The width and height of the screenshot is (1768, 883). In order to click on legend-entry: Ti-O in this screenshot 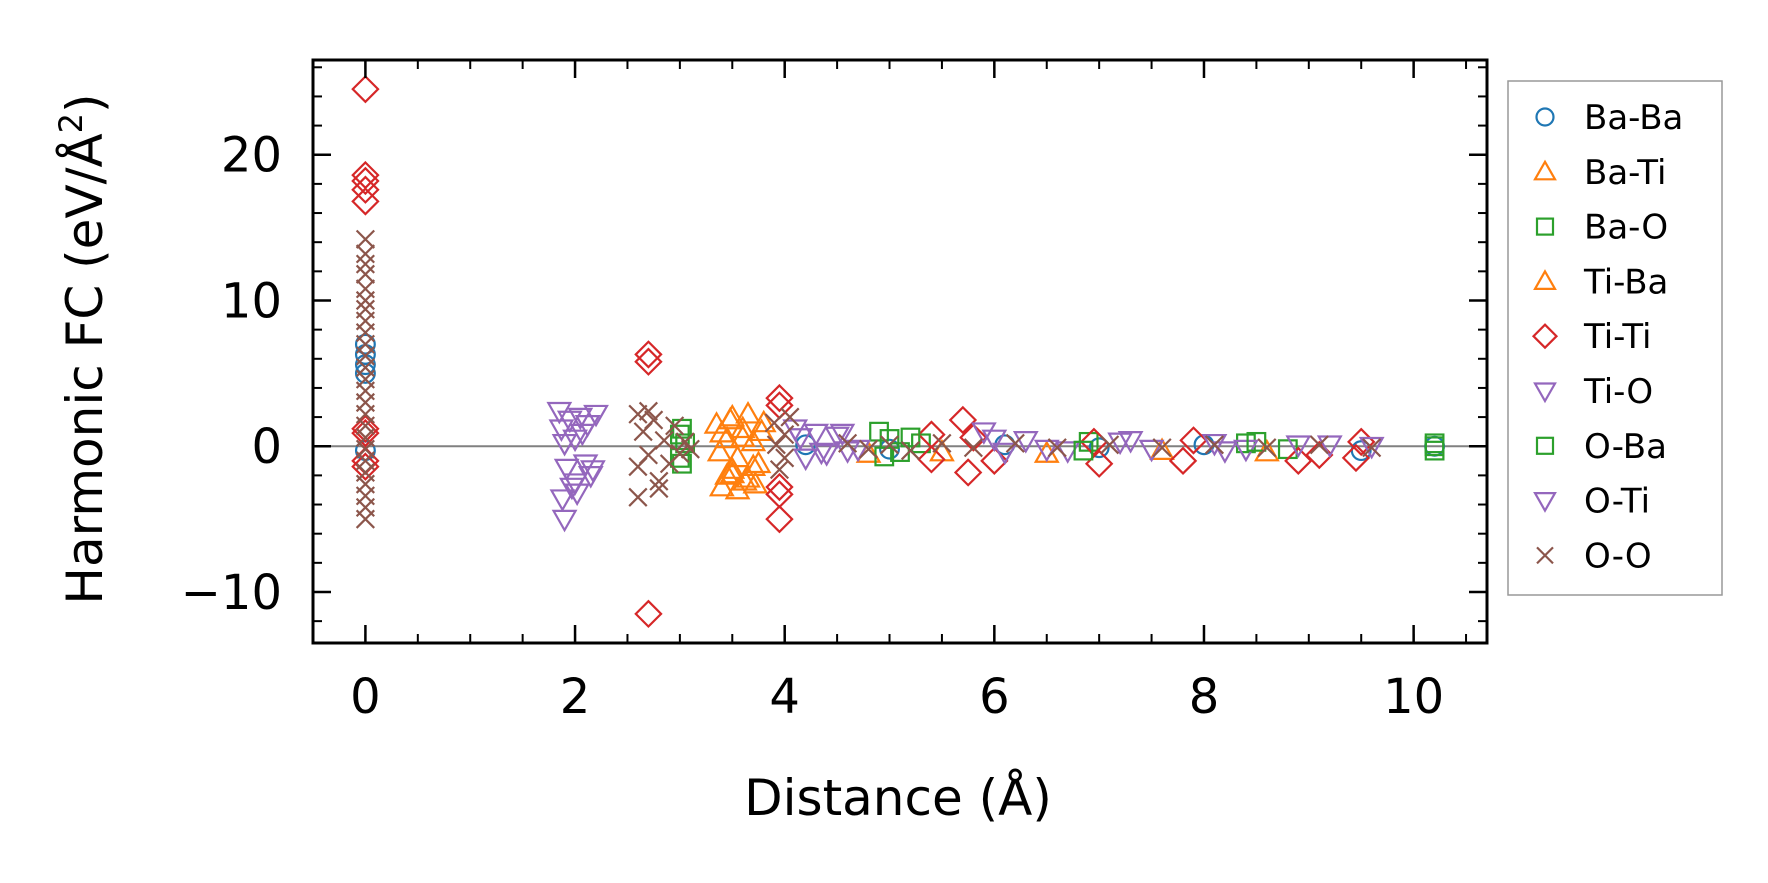, I will do `click(1593, 392)`.